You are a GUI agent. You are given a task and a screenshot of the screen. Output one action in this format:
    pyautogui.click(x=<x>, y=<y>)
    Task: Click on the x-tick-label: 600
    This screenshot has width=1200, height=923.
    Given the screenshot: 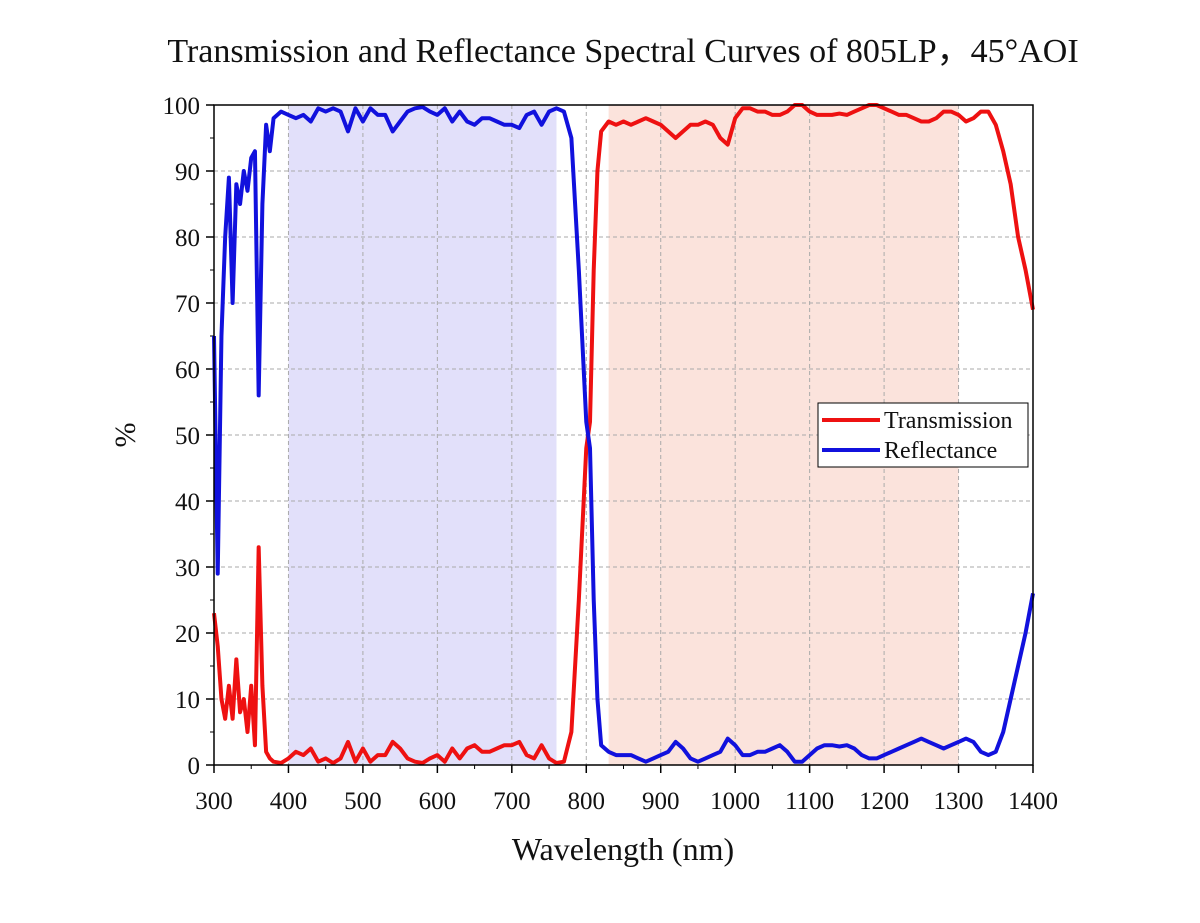 What is the action you would take?
    pyautogui.click(x=438, y=801)
    